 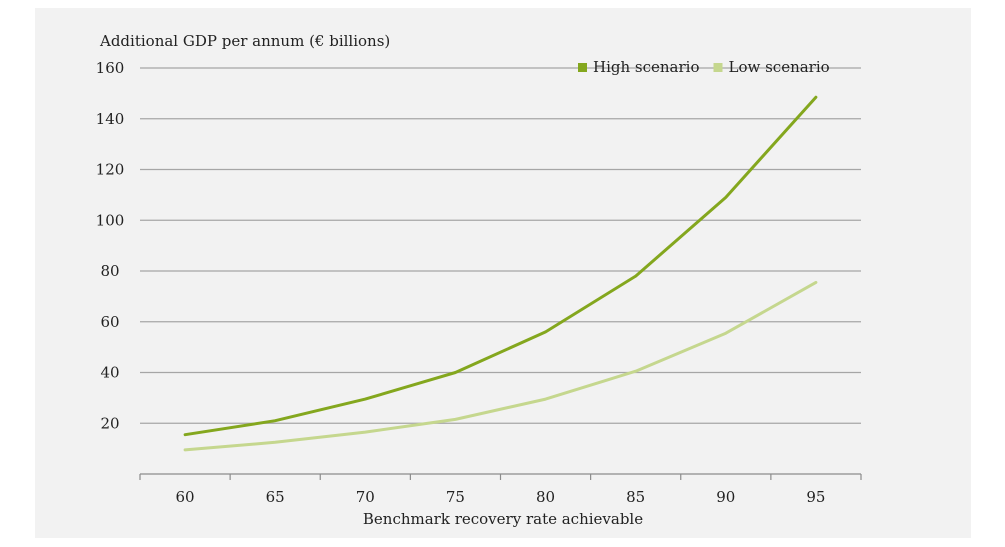 I want to click on x-tick-label: 60, so click(x=185, y=497).